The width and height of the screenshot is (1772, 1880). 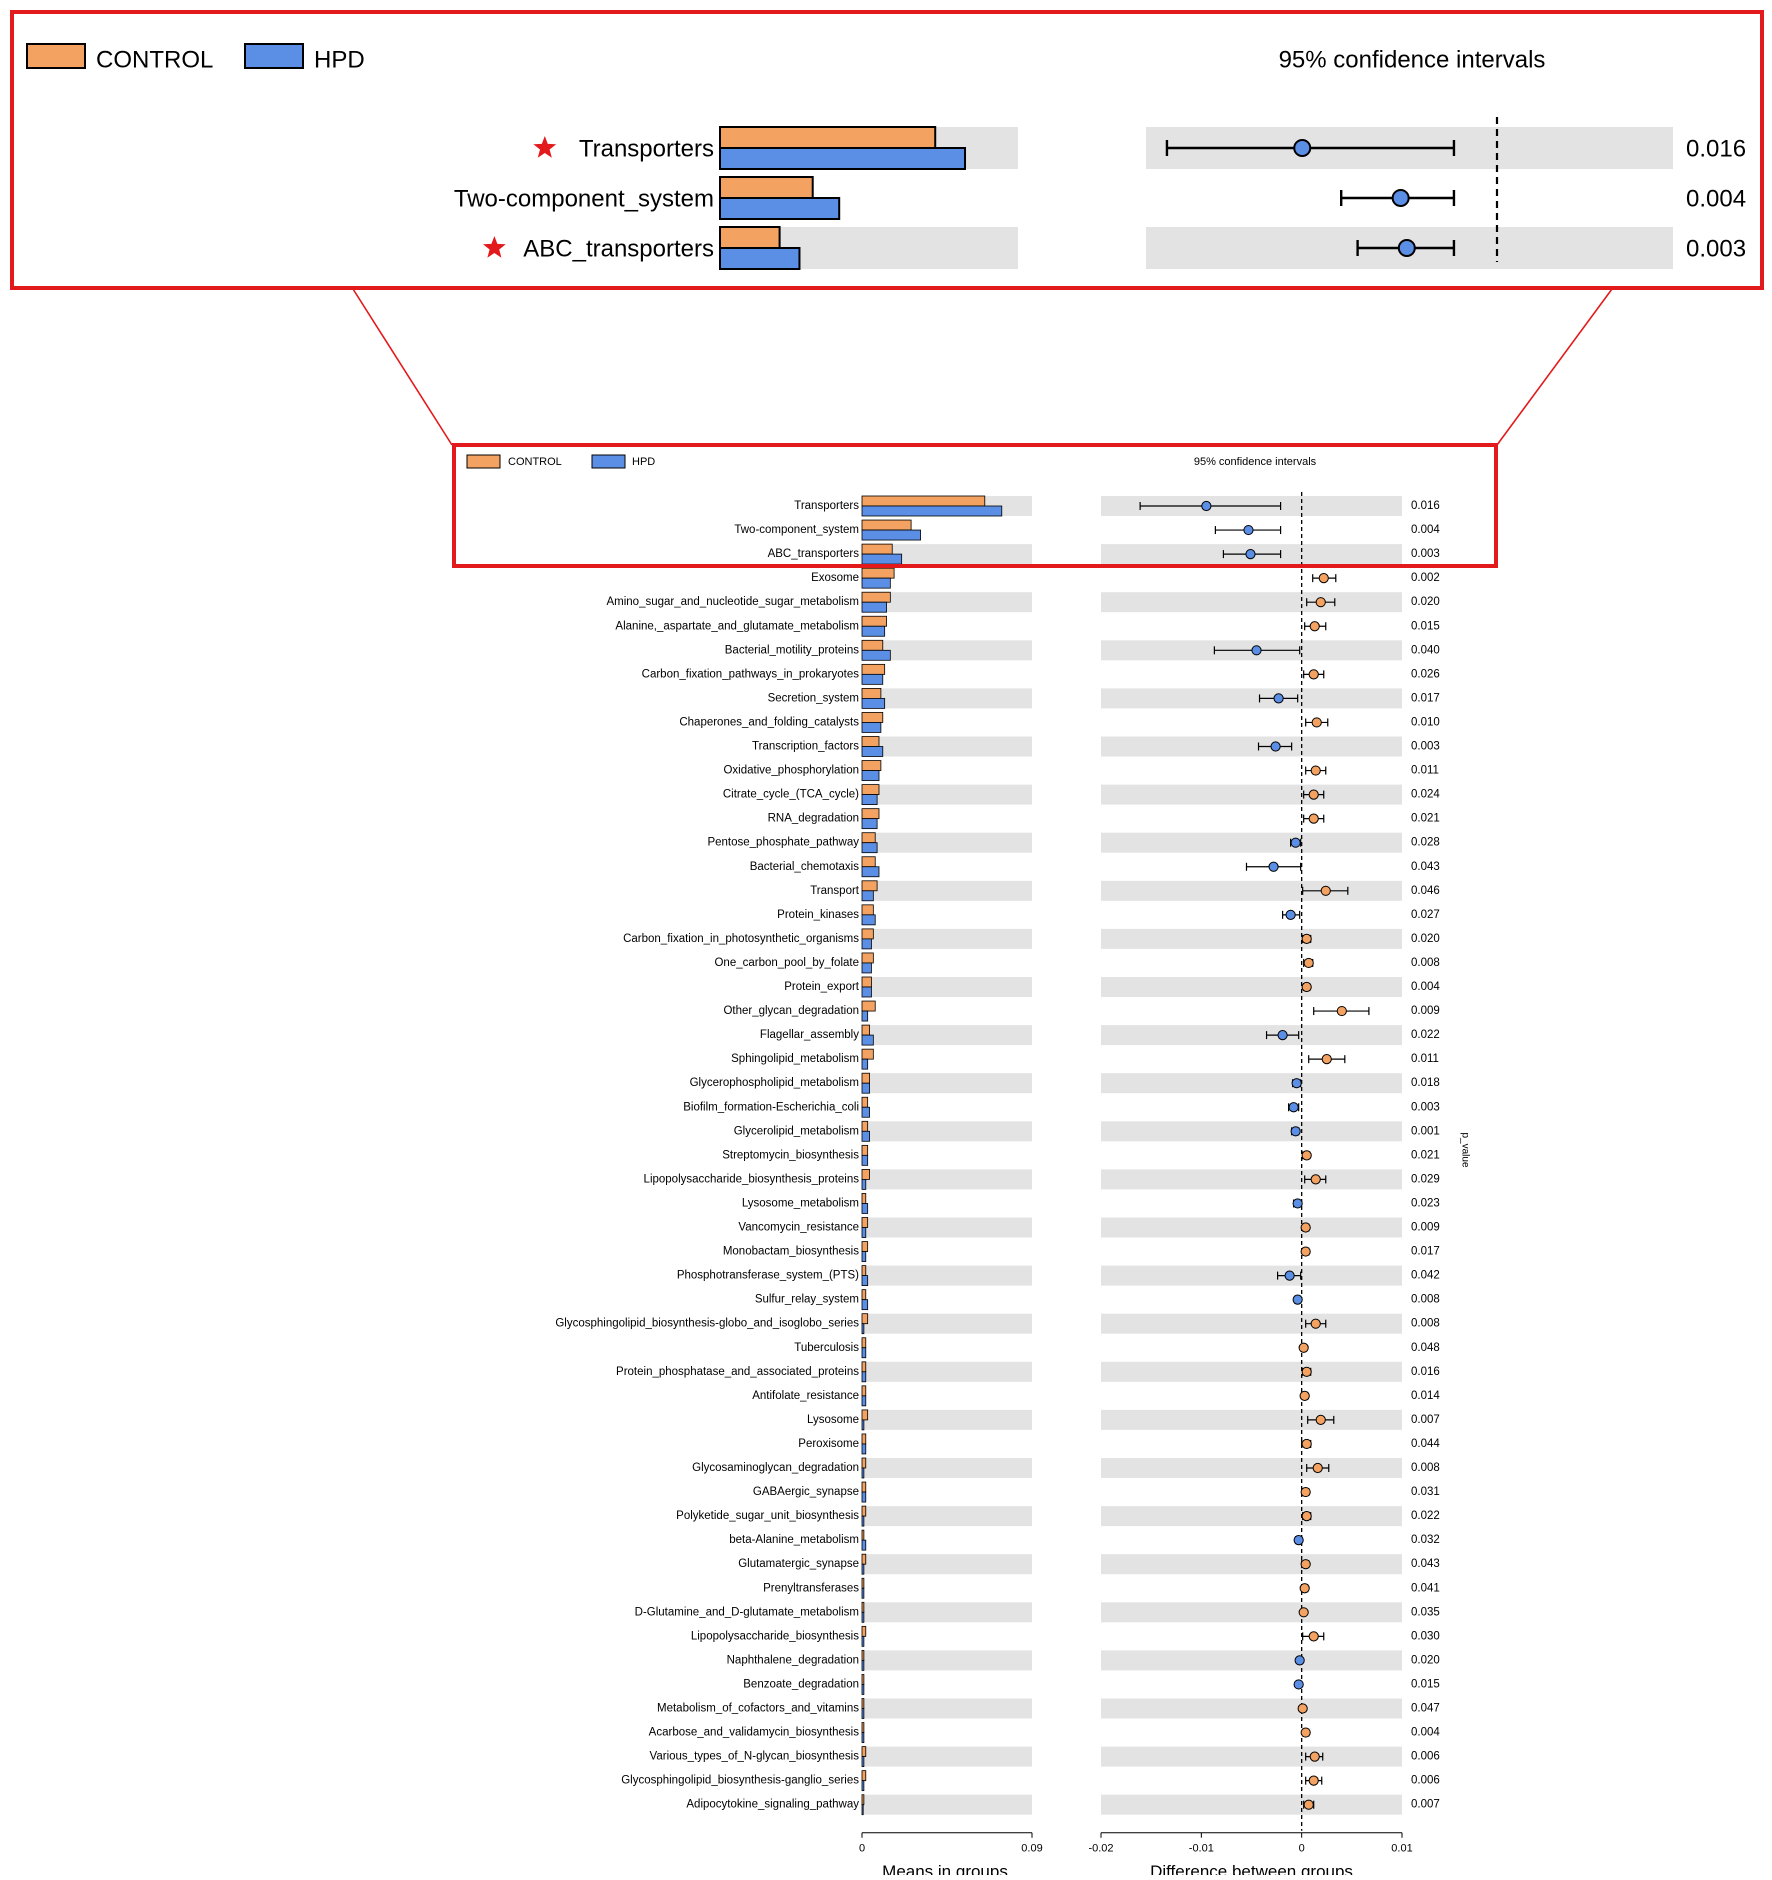 I want to click on row-label: Prenyltransferases, so click(x=811, y=1588).